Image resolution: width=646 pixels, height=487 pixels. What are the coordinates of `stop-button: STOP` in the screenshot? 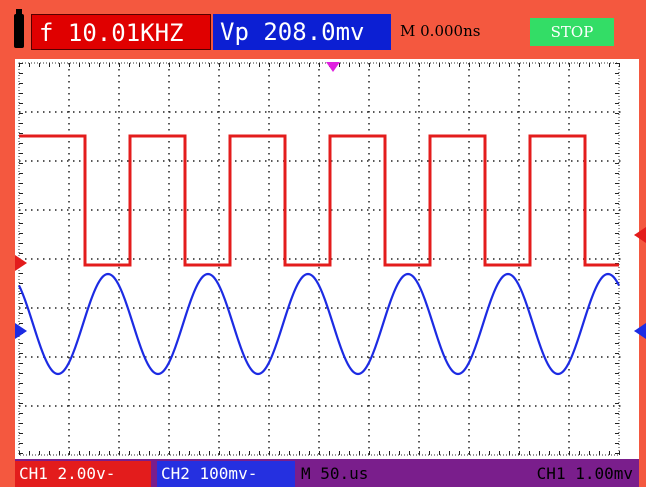 It's located at (572, 32).